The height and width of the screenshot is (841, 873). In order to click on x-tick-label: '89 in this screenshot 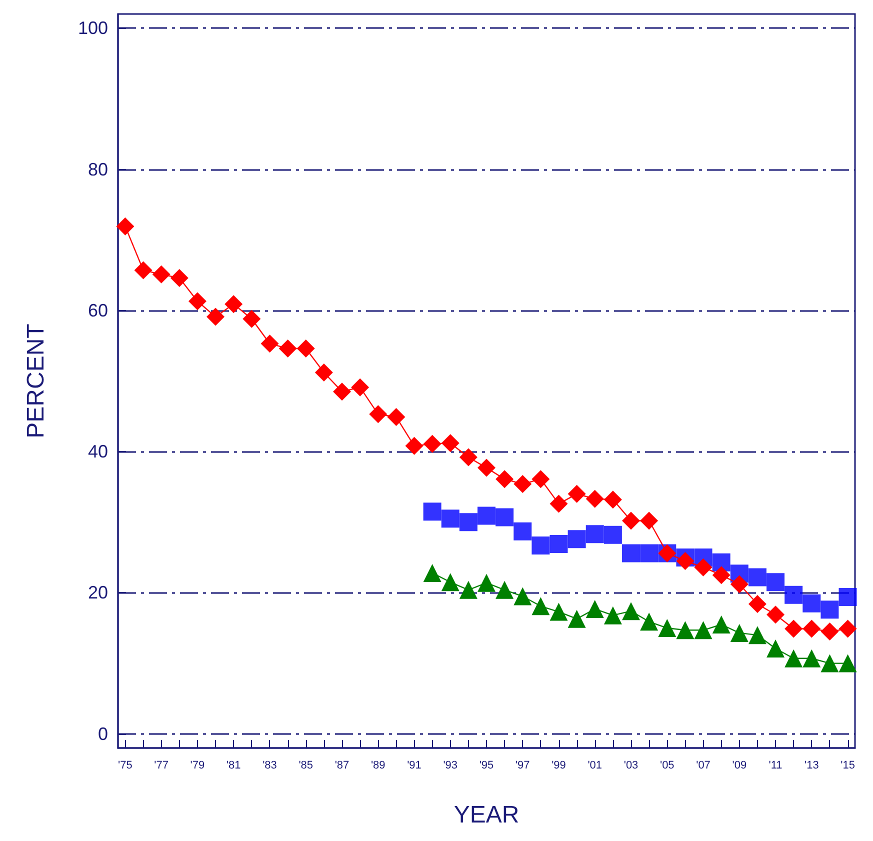, I will do `click(378, 766)`.